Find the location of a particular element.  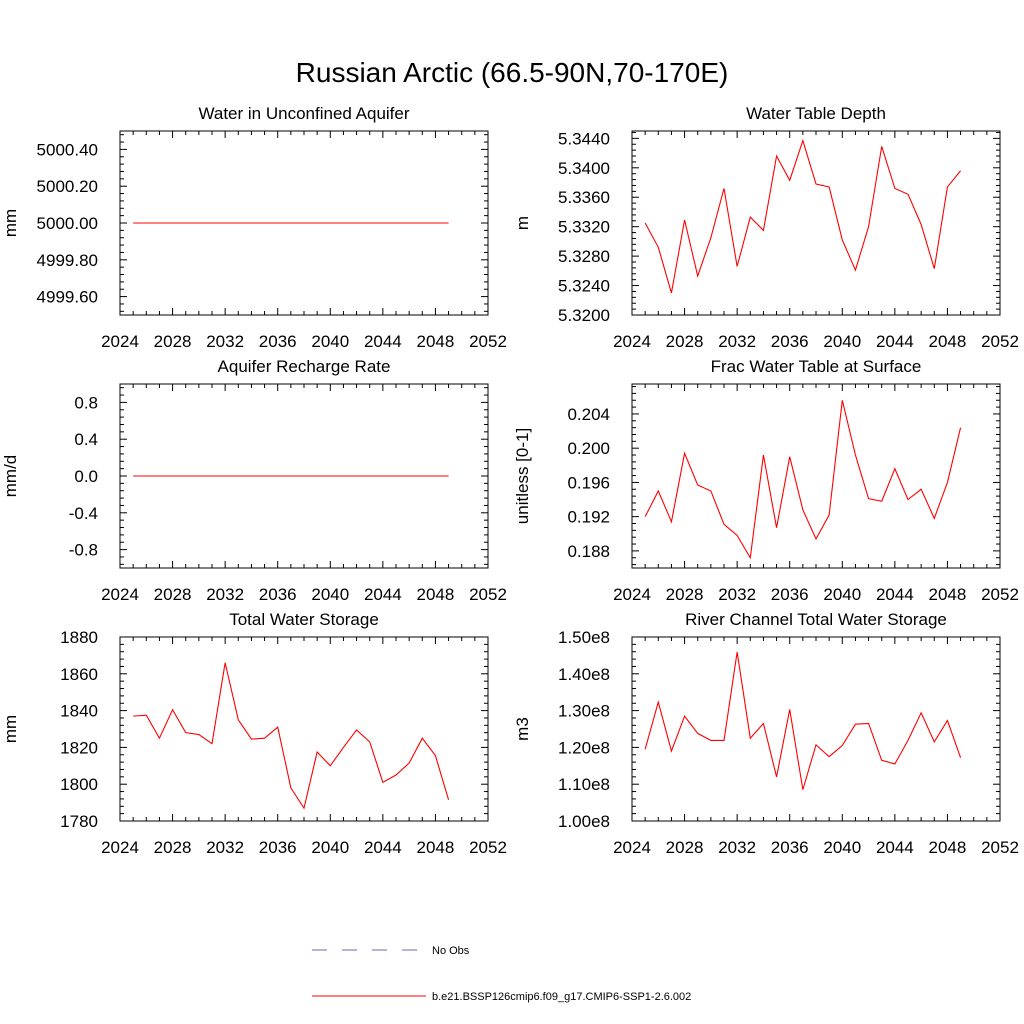

y-tick-label: 0.8 is located at coordinates (86, 402).